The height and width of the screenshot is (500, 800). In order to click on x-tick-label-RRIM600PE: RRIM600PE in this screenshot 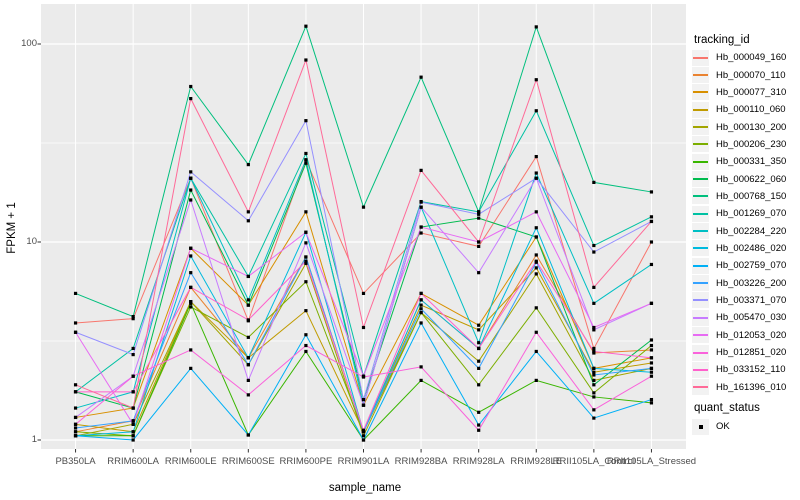, I will do `click(306, 461)`.